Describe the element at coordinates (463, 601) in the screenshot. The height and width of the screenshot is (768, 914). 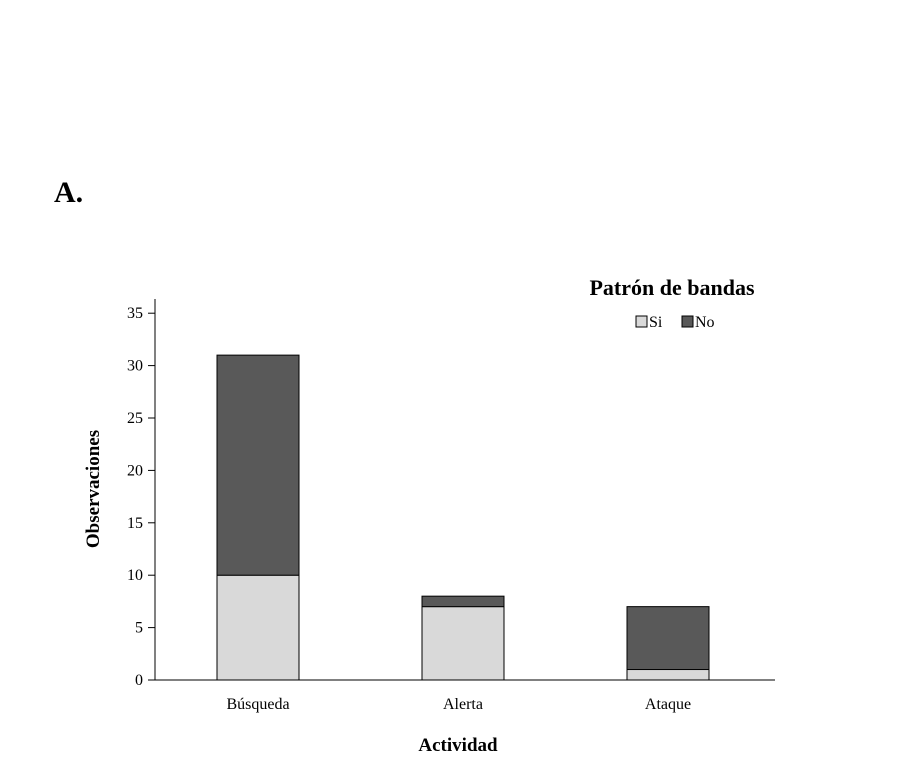
I see `bar-alerta-no` at that location.